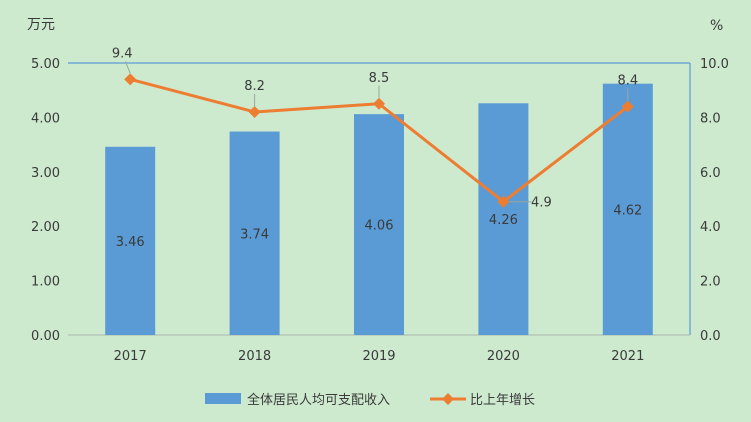 The height and width of the screenshot is (422, 751). Describe the element at coordinates (448, 399) in the screenshot. I see `legend-marker-growth` at that location.